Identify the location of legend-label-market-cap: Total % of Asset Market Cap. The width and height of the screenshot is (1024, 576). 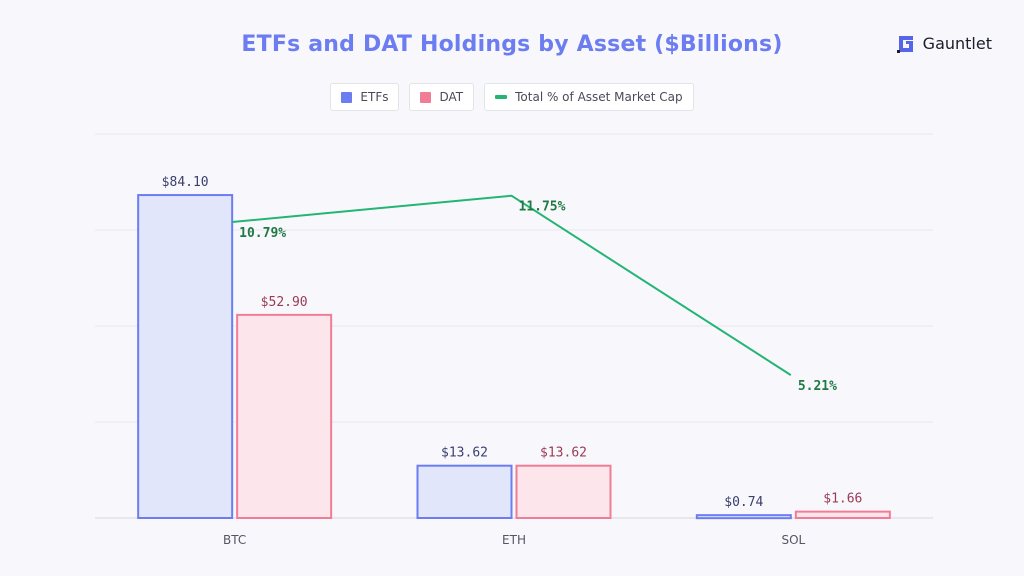
(599, 97).